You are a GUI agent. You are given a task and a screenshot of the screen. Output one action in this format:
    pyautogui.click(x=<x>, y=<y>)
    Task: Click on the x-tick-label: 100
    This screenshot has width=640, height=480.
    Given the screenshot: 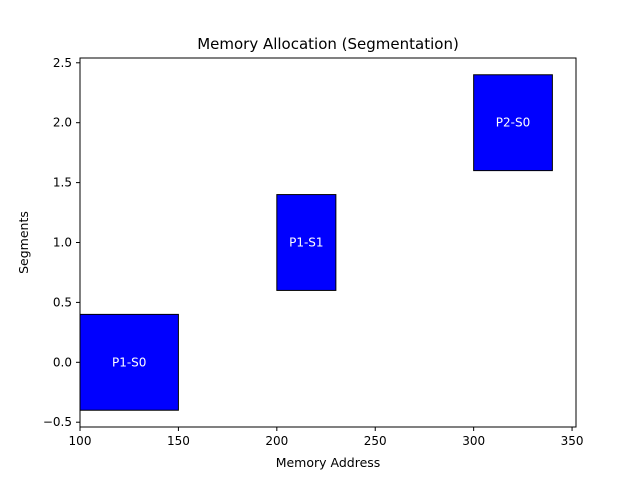 What is the action you would take?
    pyautogui.click(x=80, y=441)
    